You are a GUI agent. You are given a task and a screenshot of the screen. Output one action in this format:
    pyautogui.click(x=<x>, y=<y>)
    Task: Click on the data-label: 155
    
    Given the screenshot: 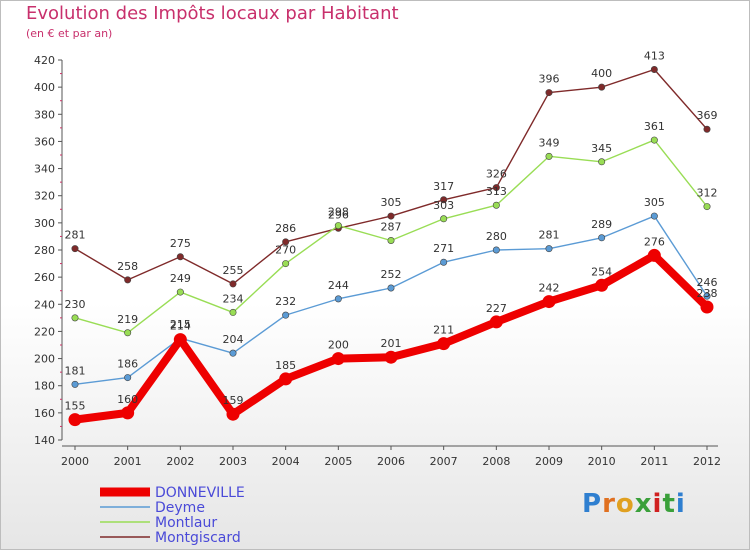 What is the action you would take?
    pyautogui.click(x=75, y=406)
    